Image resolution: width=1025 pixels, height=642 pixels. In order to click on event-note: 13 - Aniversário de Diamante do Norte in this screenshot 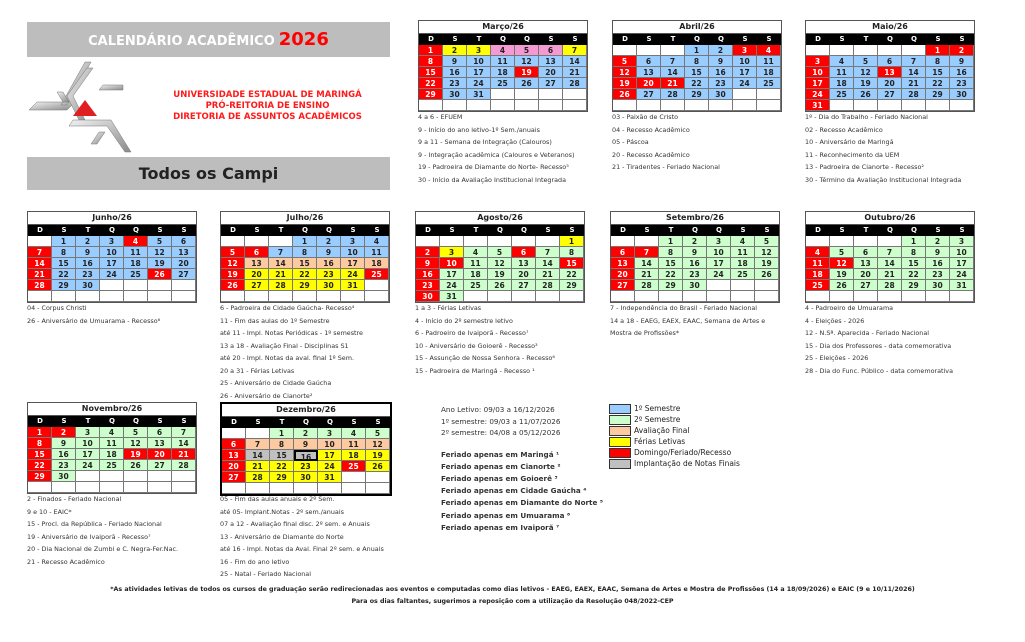, I will do `click(282, 536)`.